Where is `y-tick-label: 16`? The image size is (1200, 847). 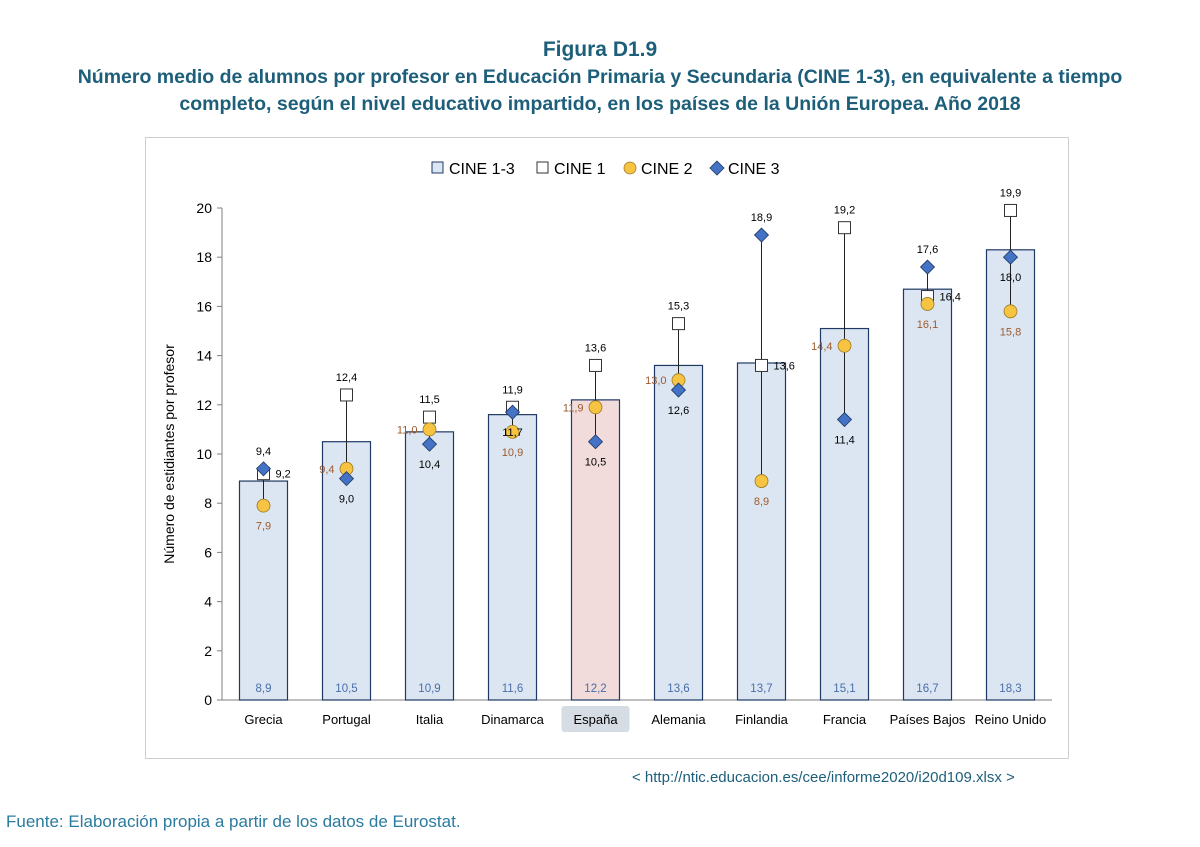 y-tick-label: 16 is located at coordinates (204, 306).